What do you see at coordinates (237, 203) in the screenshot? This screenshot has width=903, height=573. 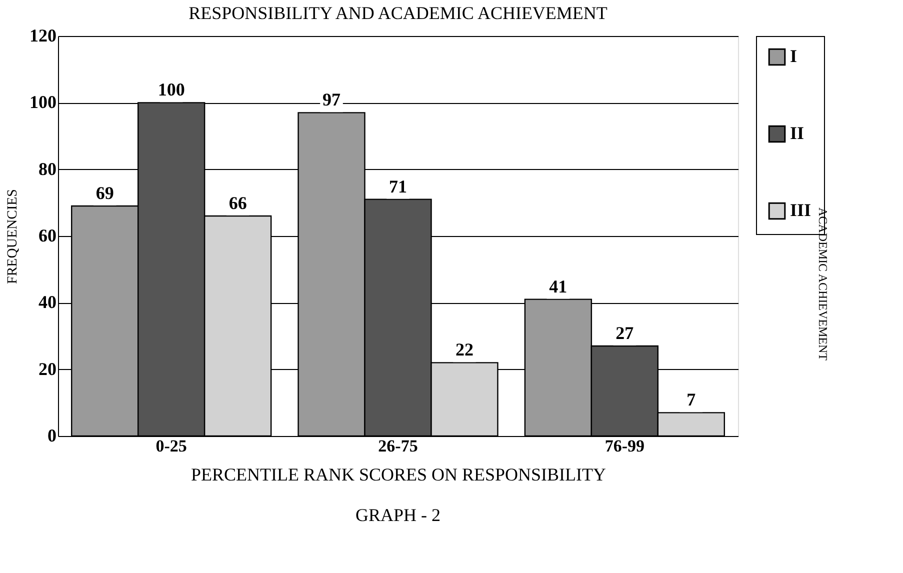 I see `data-label: 66` at bounding box center [237, 203].